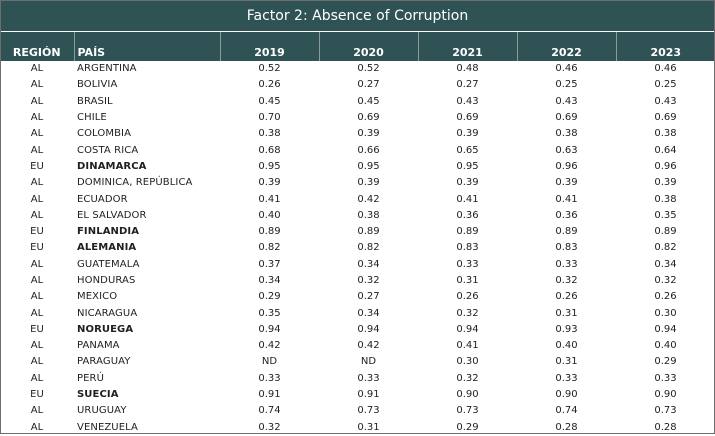 This screenshot has width=715, height=436. Describe the element at coordinates (566, 150) in the screenshot. I see `value-cell-2022: 0.63` at that location.